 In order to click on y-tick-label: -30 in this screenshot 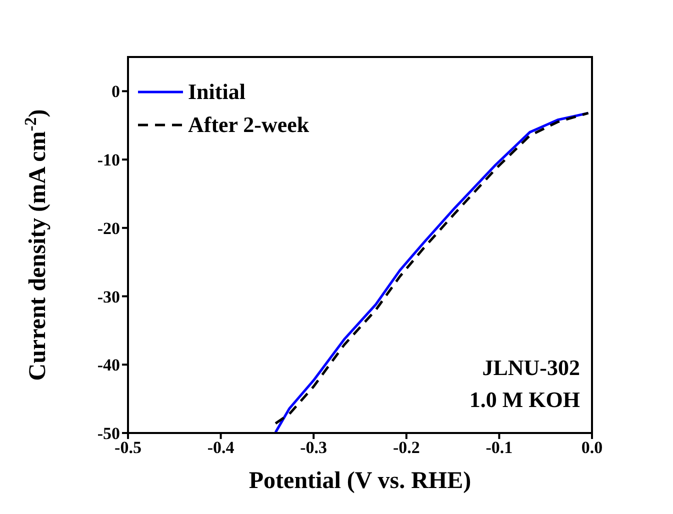, I will do `click(108, 296)`.